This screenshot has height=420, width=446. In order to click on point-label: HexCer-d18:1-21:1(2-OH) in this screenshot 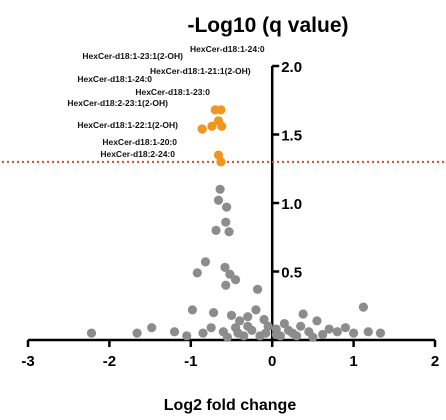, I will do `click(200, 71)`.